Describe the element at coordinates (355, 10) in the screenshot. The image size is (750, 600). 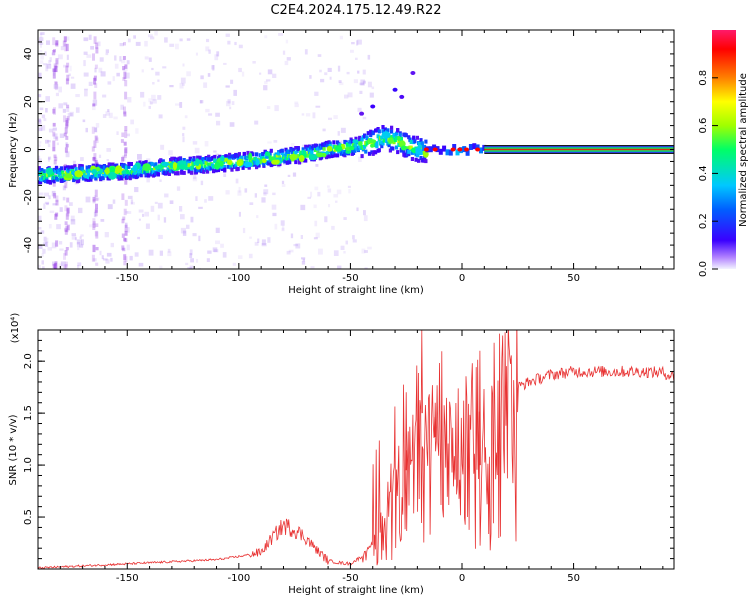
I see `figure-title: C2E4.2024.175.12.49.R22` at that location.